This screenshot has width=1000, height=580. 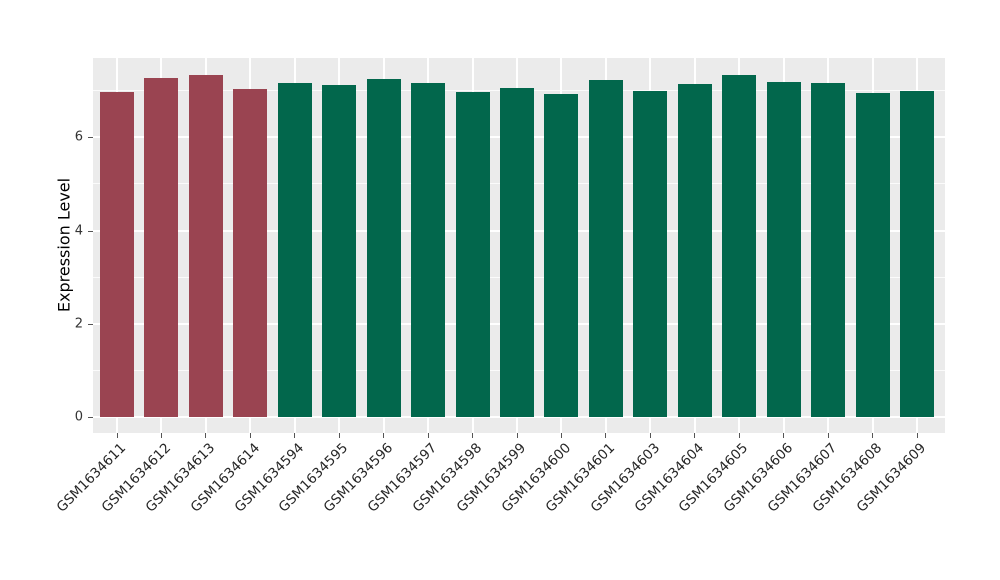 I want to click on y-tick-label: 0, so click(x=78, y=417).